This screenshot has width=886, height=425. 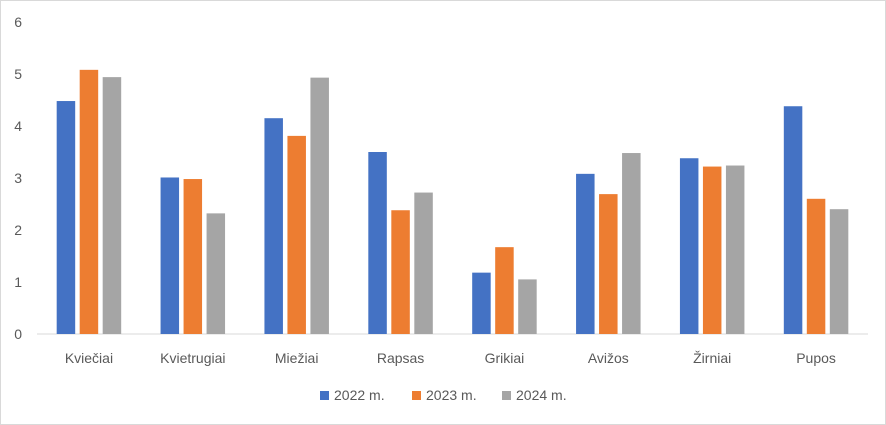 I want to click on y-tick-label: 6, so click(x=18, y=22).